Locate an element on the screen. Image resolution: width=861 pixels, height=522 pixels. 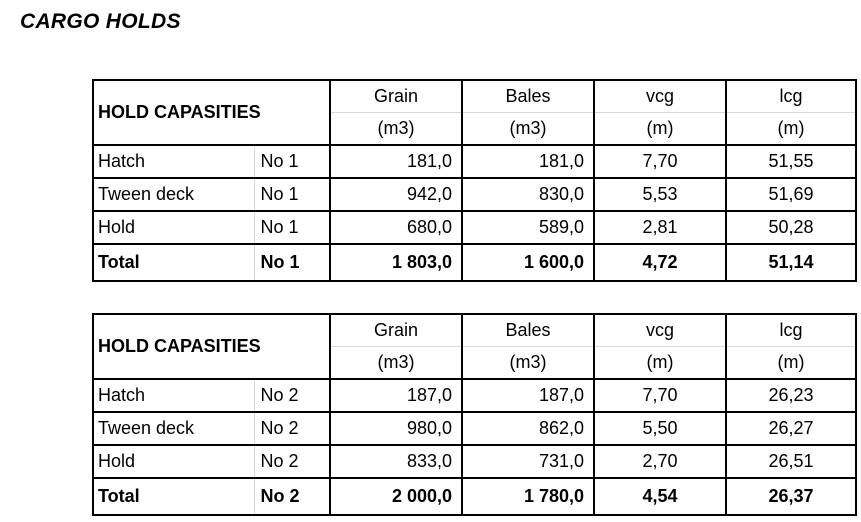
table-row: Hatch No 1 181,0 181,0 7,70 51,55 is located at coordinates (474, 161).